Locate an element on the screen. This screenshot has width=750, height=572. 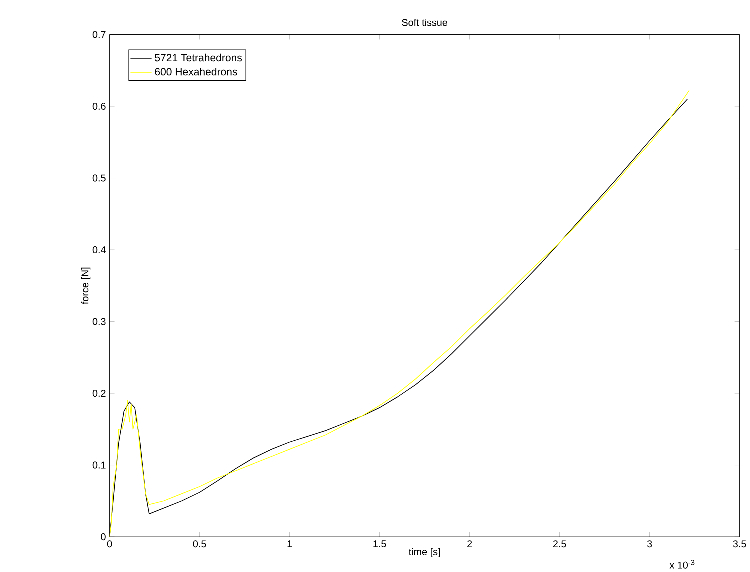
x-tick-label: 0 is located at coordinates (109, 544).